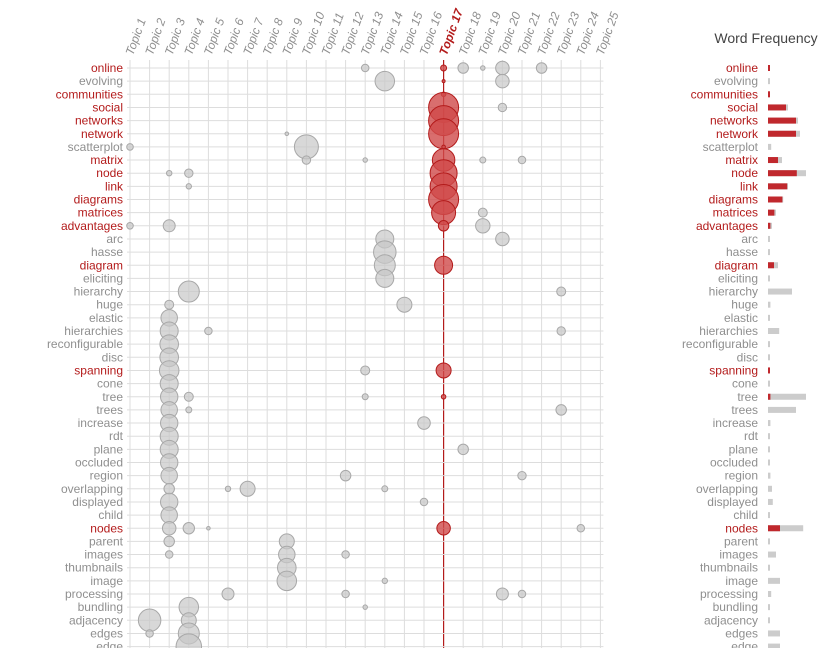  Describe the element at coordinates (98, 370) in the screenshot. I see `word-label: spanning` at that location.